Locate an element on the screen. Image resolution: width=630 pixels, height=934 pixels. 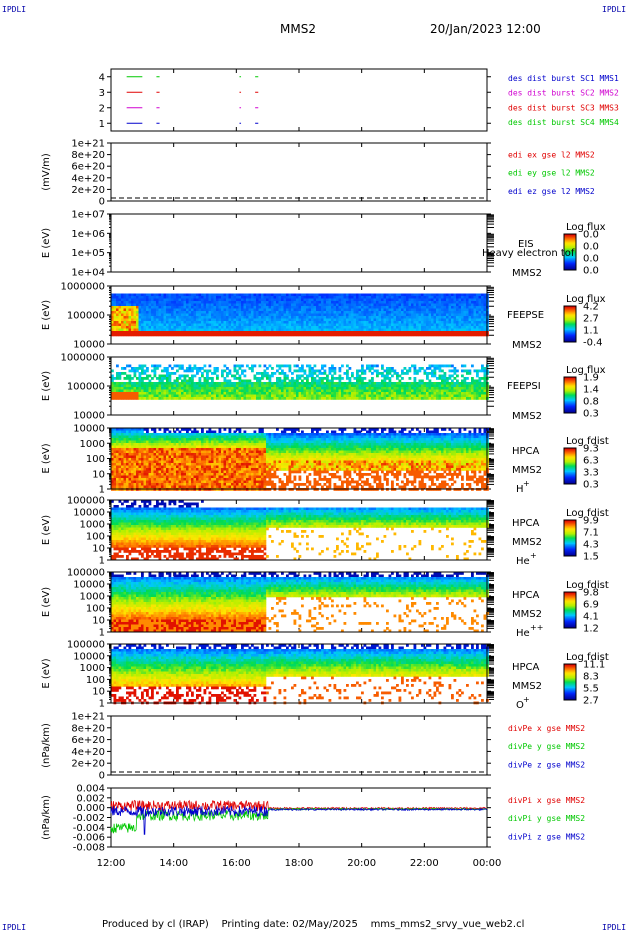
legend-entry: divPi x gse MMS2 is located at coordinates (546, 800).